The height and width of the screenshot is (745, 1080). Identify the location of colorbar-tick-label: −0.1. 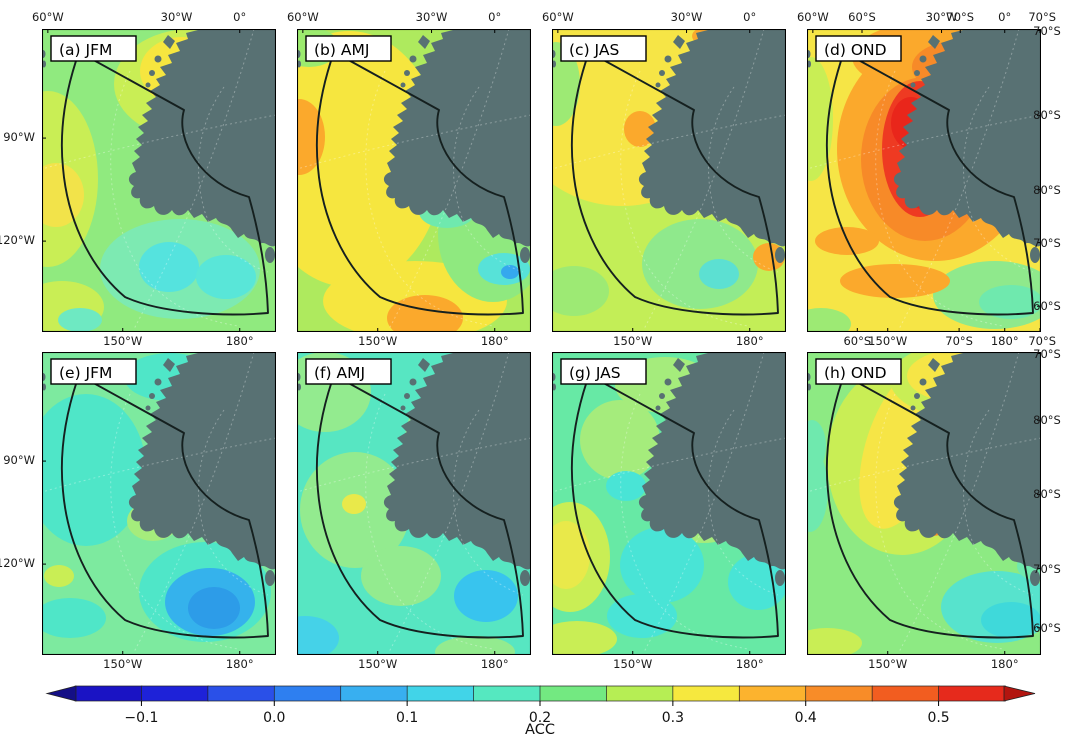
(141, 718).